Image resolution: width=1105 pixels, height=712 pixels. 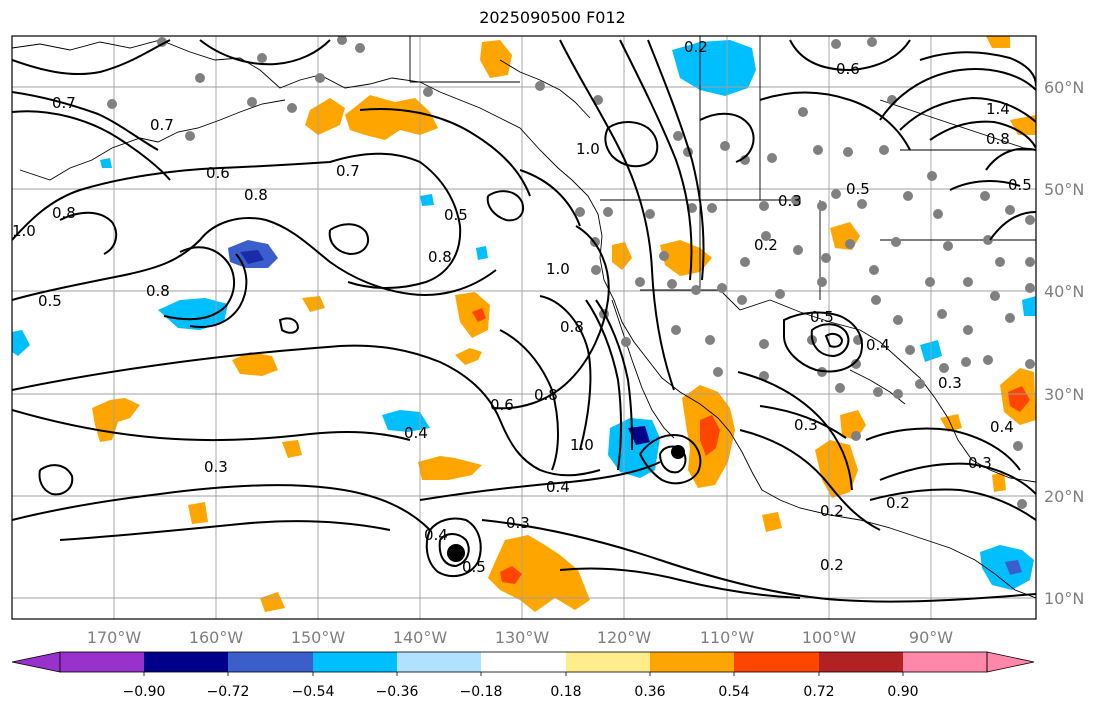 What do you see at coordinates (829, 637) in the screenshot?
I see `lon-label: 100°W` at bounding box center [829, 637].